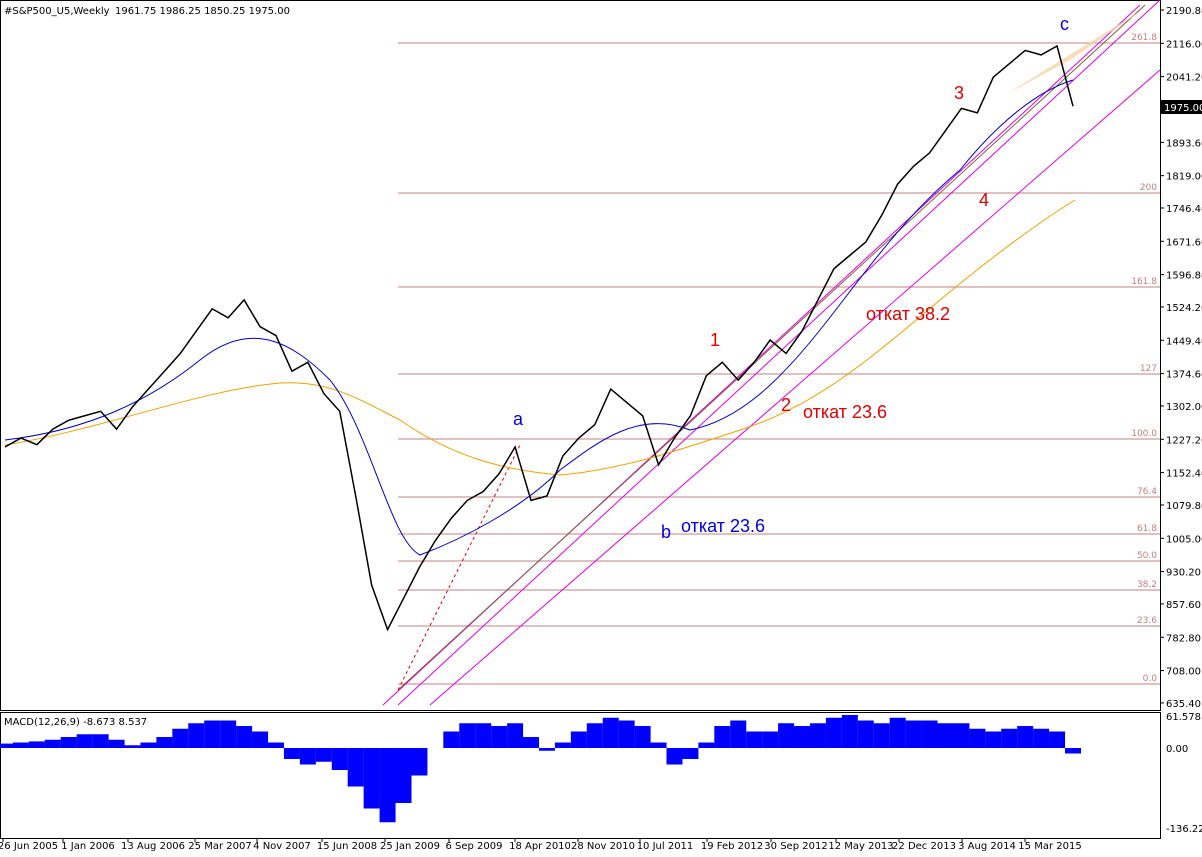 Image resolution: width=1202 pixels, height=857 pixels. Describe the element at coordinates (1077, 50) in the screenshot. I see `target-zone` at that location.